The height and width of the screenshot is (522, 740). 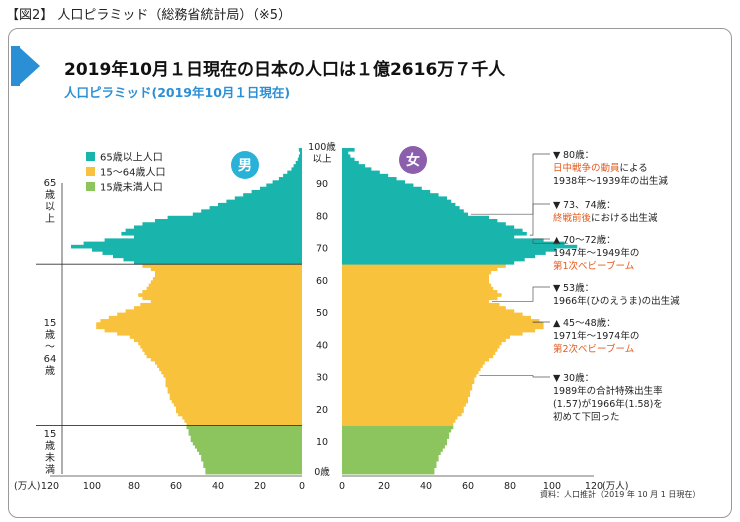 What do you see at coordinates (521, 294) in the screenshot?
I see `annotation-3-leader` at bounding box center [521, 294].